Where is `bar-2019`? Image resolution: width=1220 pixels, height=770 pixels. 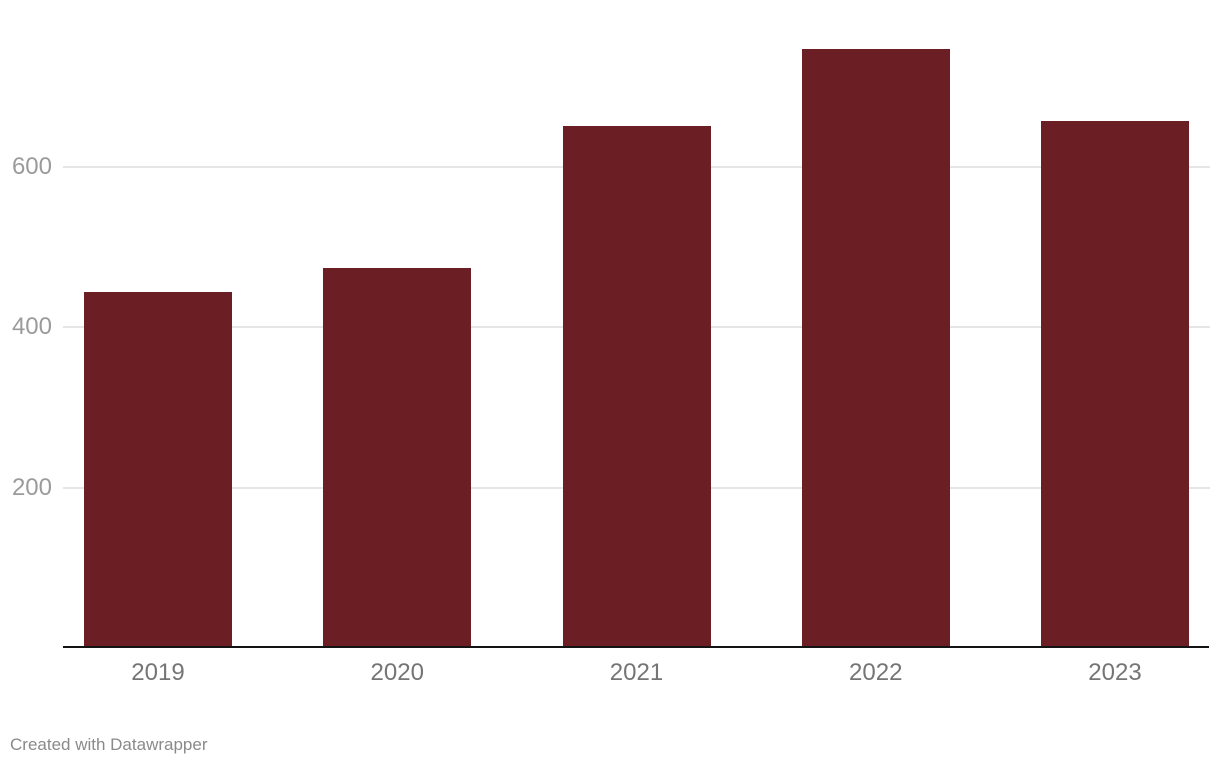
bar-2019 is located at coordinates (158, 470).